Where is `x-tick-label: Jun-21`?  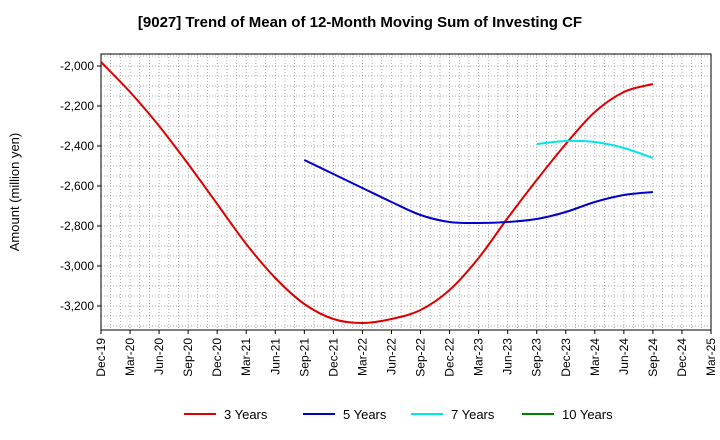 x-tick-label: Jun-21 is located at coordinates (275, 356).